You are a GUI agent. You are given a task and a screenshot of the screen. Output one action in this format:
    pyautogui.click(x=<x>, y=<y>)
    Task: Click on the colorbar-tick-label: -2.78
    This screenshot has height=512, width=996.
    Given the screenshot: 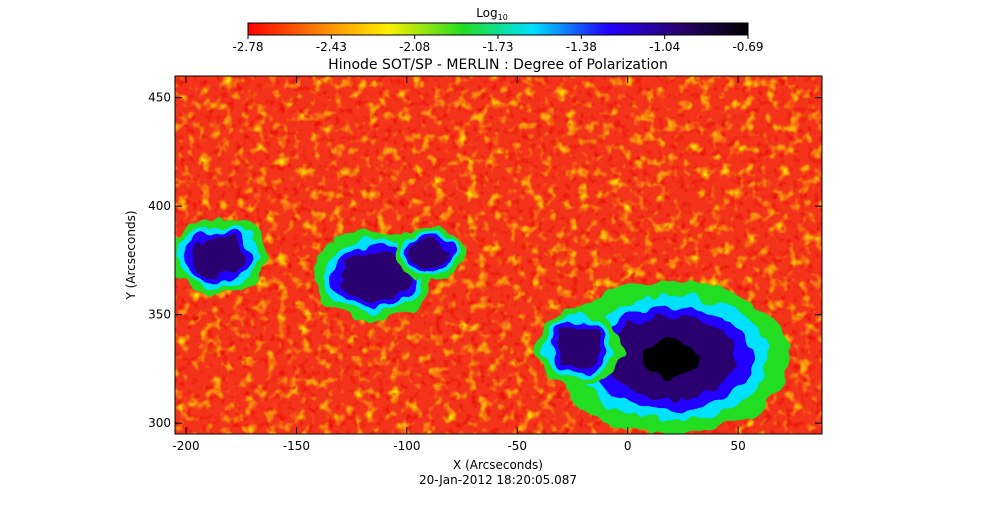 What is the action you would take?
    pyautogui.click(x=247, y=47)
    